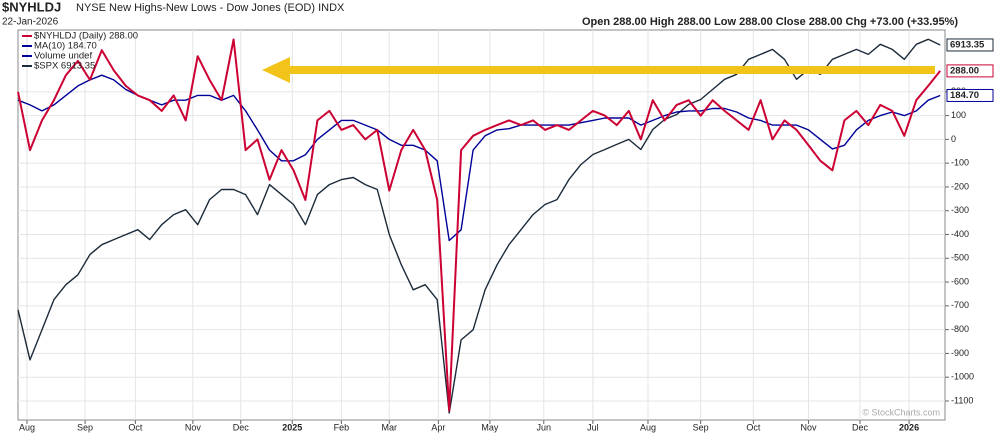 The image size is (998, 433). What do you see at coordinates (953, 139) in the screenshot?
I see `y-tick-label: 0` at bounding box center [953, 139].